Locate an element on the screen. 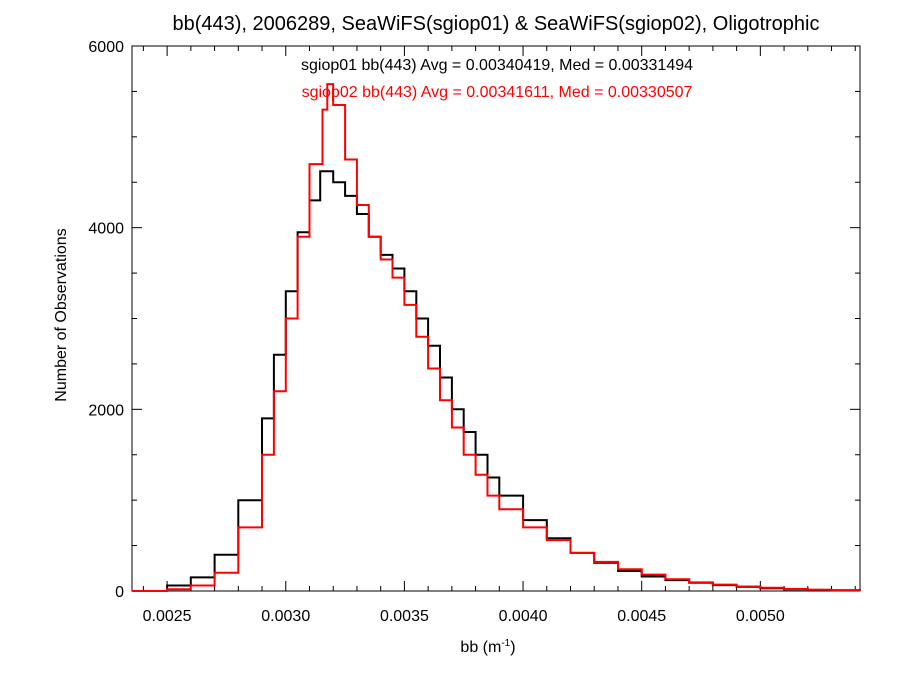 The width and height of the screenshot is (900, 675). x-tick-label: 0.0050 is located at coordinates (760, 616).